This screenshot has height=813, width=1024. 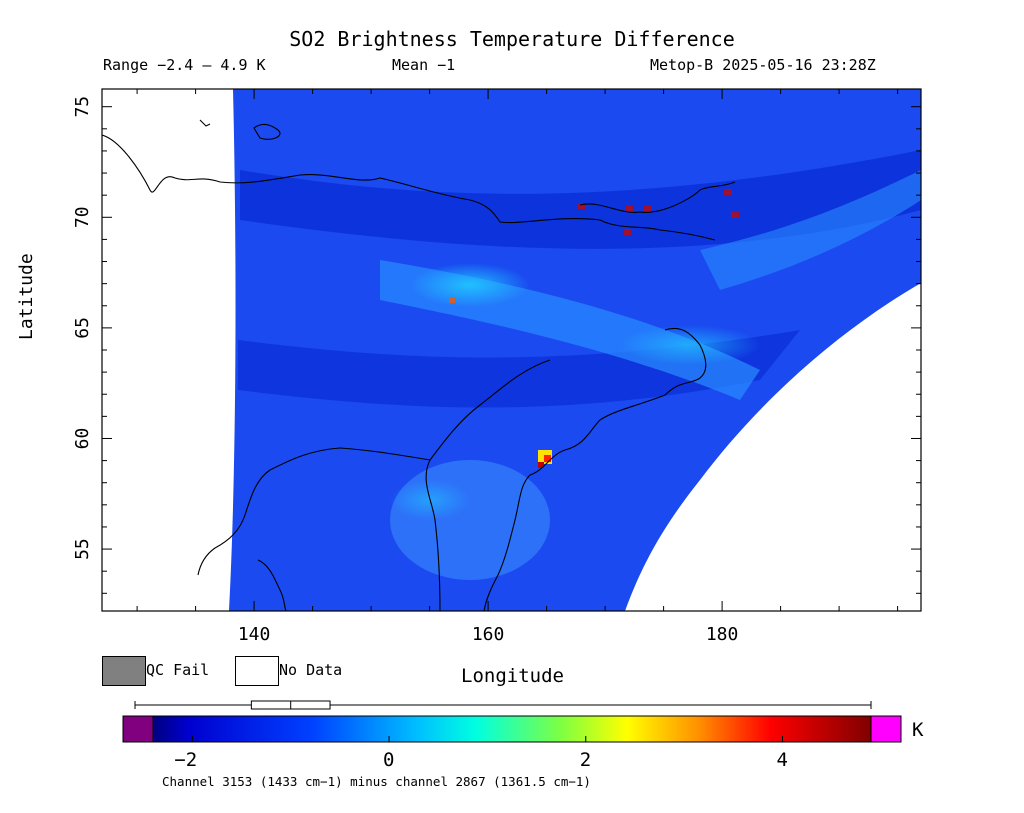 I want to click on coastline-west, so click(x=409, y=187).